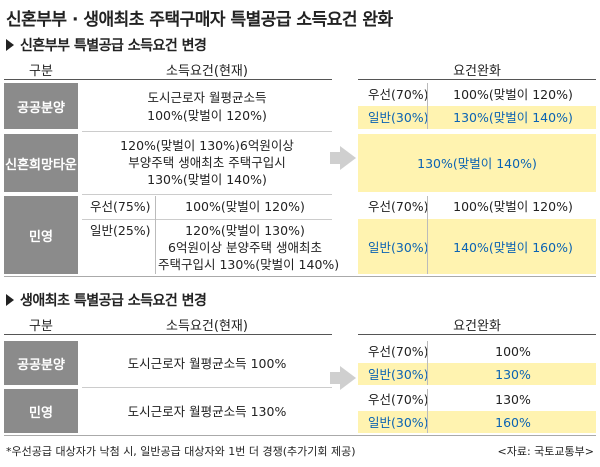  What do you see at coordinates (245, 230) in the screenshot?
I see `s1-private-general-current-line1: 120%(맞벌이 130%)` at bounding box center [245, 230].